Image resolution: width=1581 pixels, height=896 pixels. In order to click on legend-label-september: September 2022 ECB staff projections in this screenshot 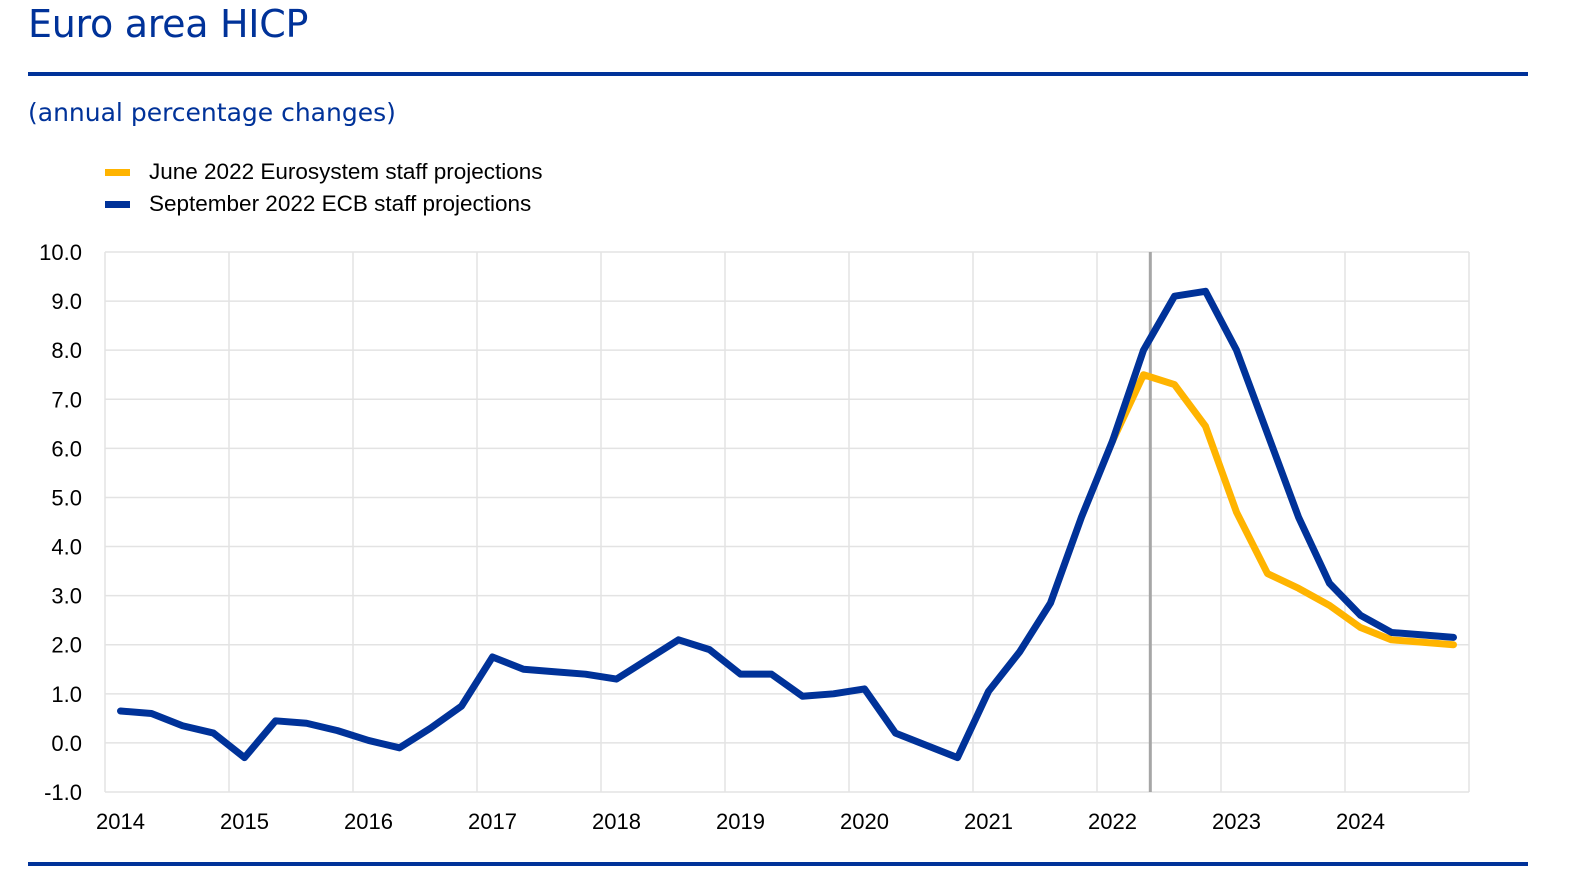, I will do `click(340, 203)`.